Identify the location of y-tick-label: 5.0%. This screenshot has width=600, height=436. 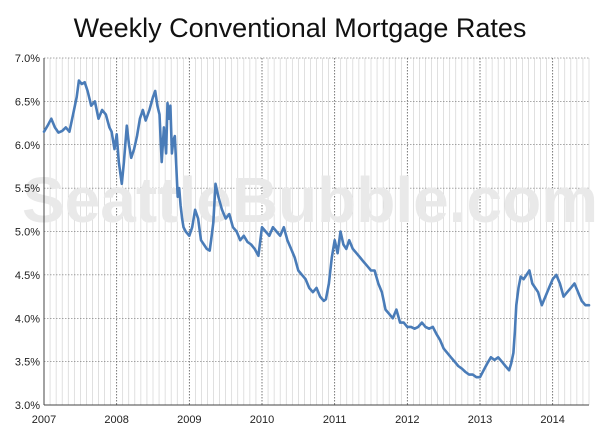
(27, 233).